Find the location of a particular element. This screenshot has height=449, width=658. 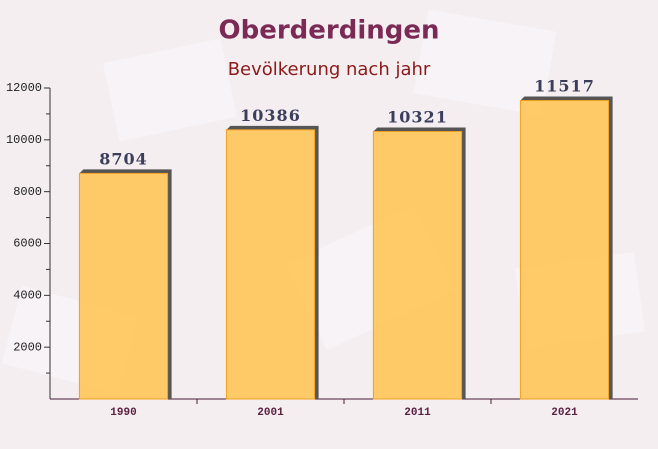

x-tick-label: 1990 is located at coordinates (123, 413).